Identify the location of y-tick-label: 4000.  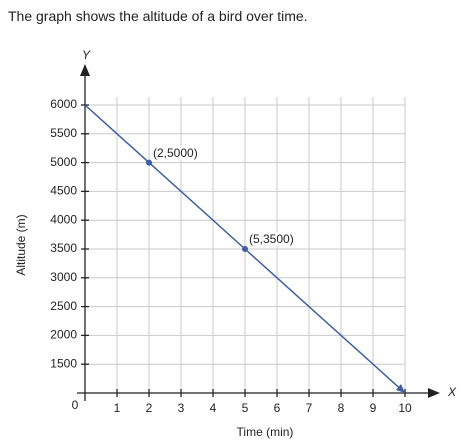
(63, 219).